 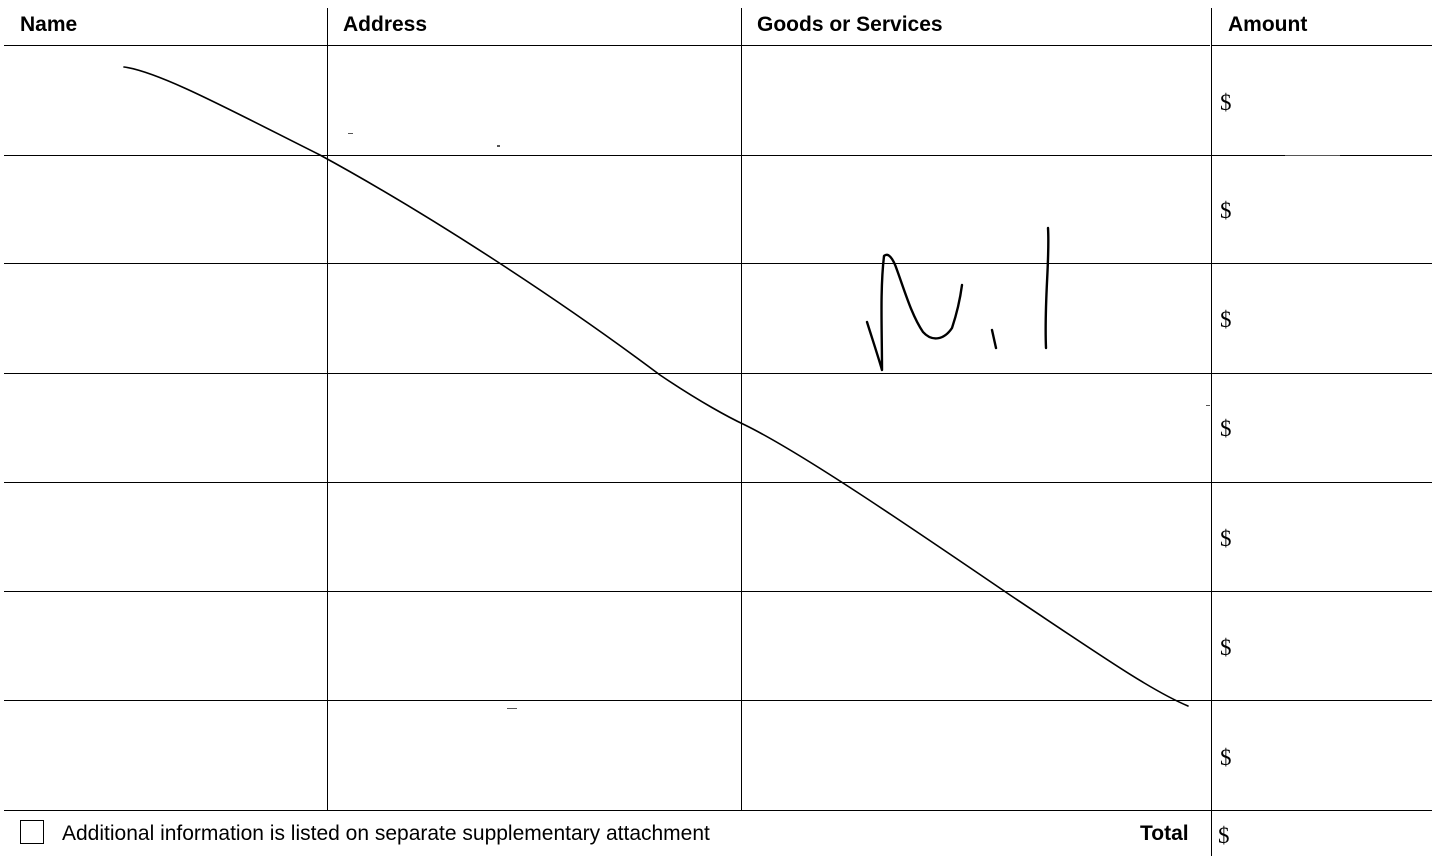 What do you see at coordinates (385, 24) in the screenshot?
I see `column-header-address: Address` at bounding box center [385, 24].